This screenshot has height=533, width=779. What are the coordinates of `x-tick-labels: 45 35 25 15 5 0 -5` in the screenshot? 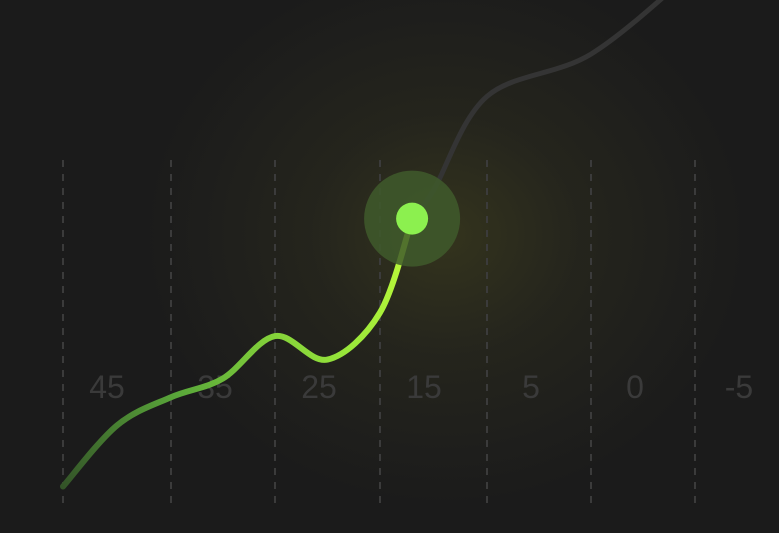 It's located at (421, 387).